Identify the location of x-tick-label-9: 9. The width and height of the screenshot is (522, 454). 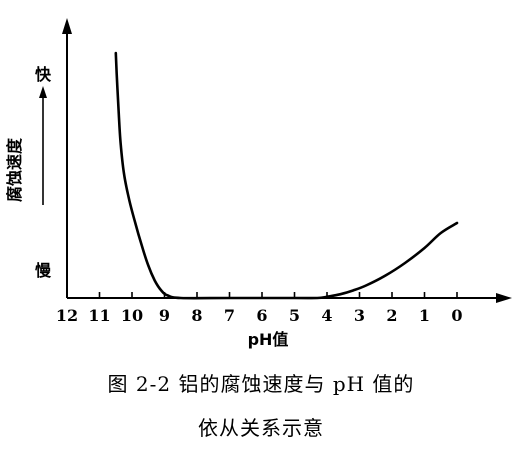
(164, 315).